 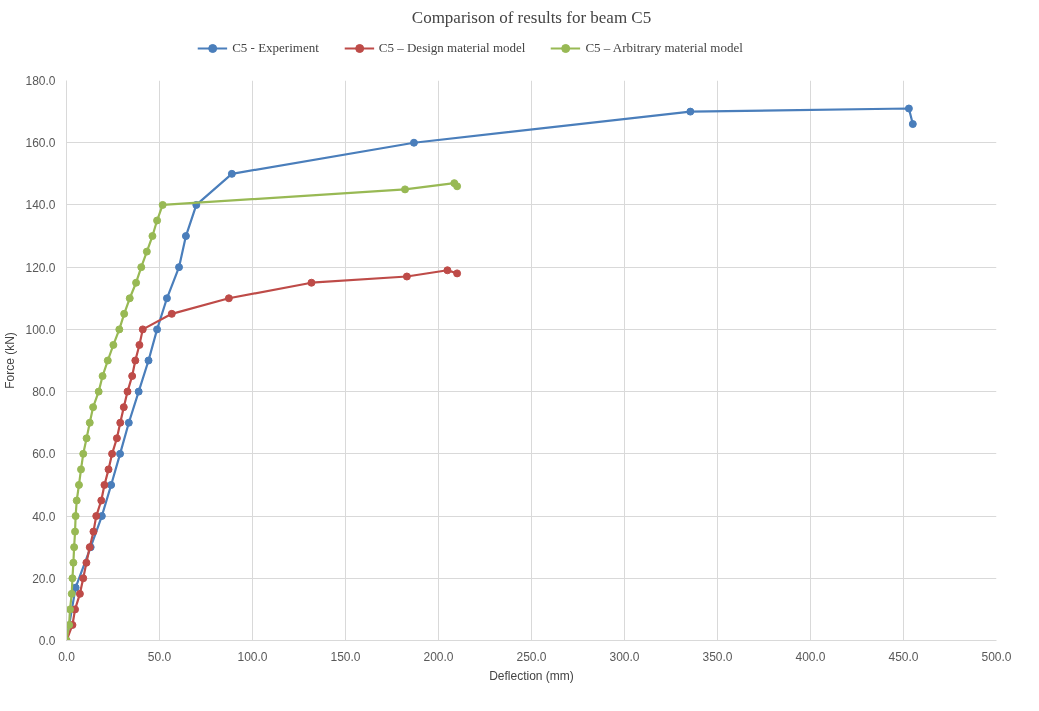 What do you see at coordinates (40, 81) in the screenshot?
I see `y-tick-label: 180.0` at bounding box center [40, 81].